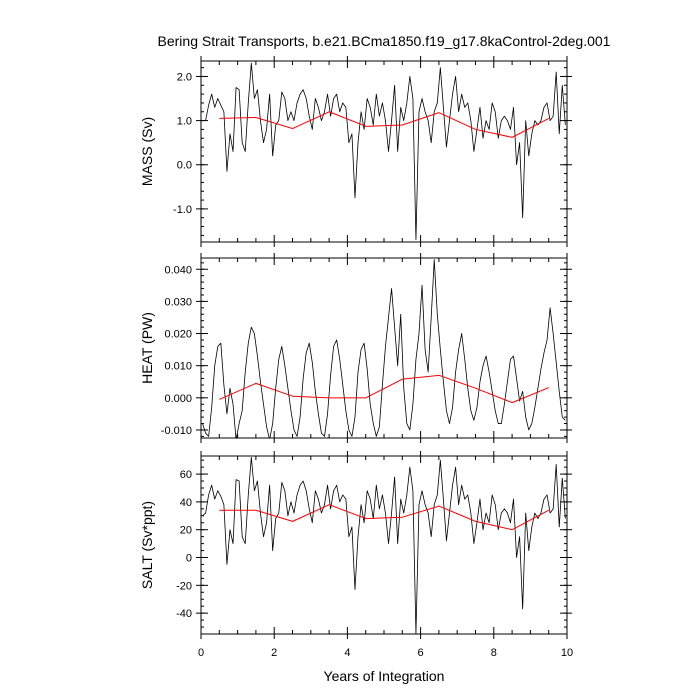  I want to click on heat-y-tick-label: 0.040, so click(178, 270).